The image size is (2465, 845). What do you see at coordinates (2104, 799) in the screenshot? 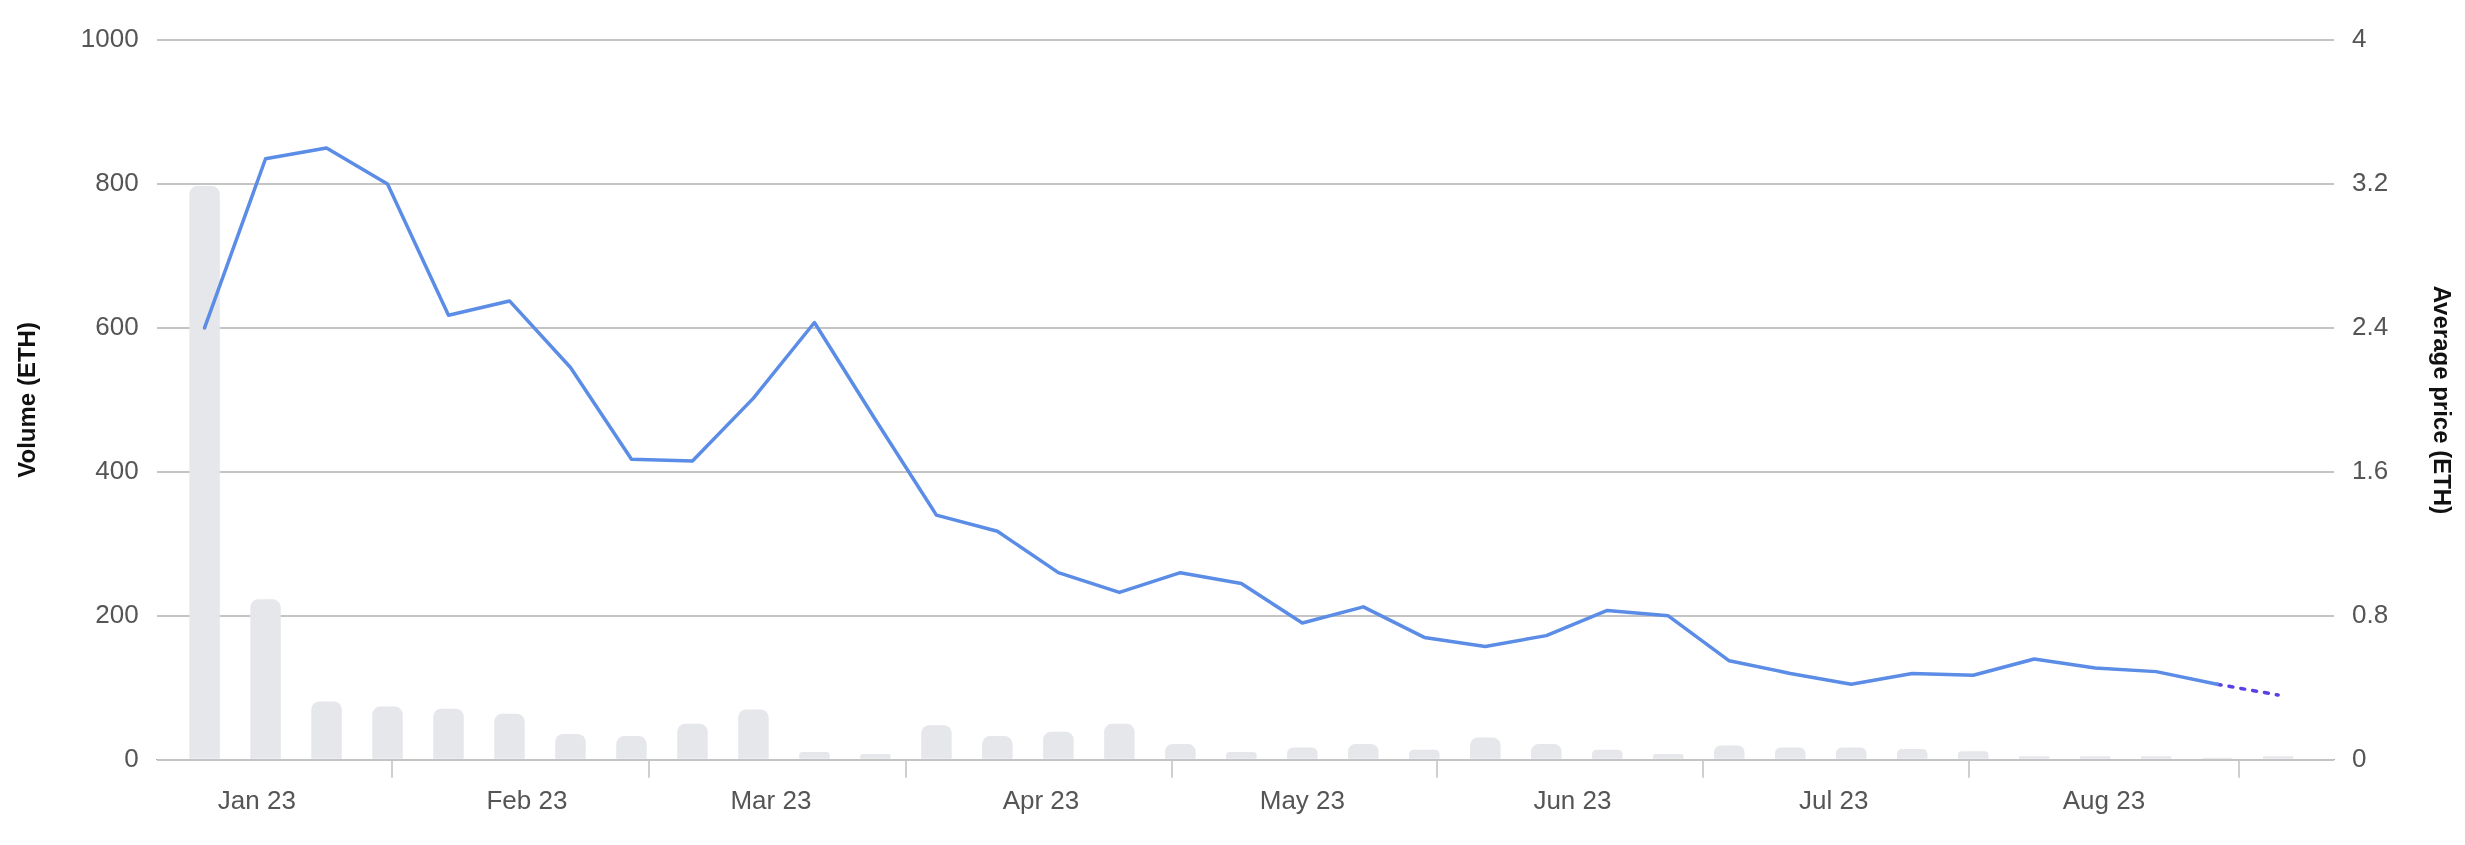
I see `x-tick-label: Aug 23` at bounding box center [2104, 799].